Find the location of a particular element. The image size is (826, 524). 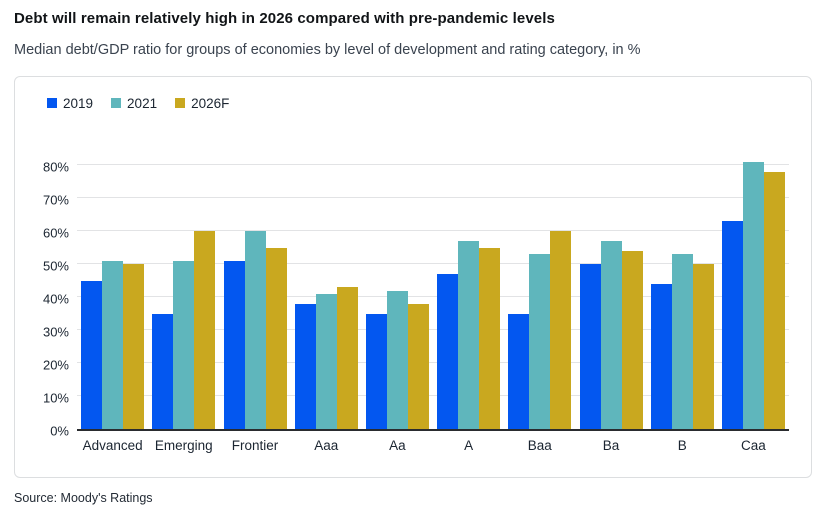

bar-group-aaa is located at coordinates (326, 285).